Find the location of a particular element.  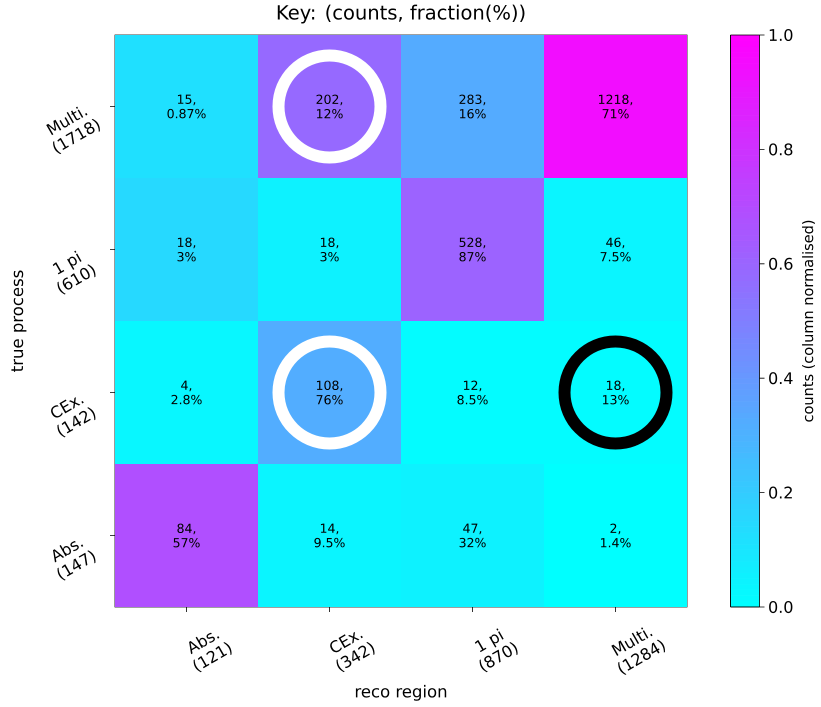

data-label: 1218, 71% is located at coordinates (615, 106).